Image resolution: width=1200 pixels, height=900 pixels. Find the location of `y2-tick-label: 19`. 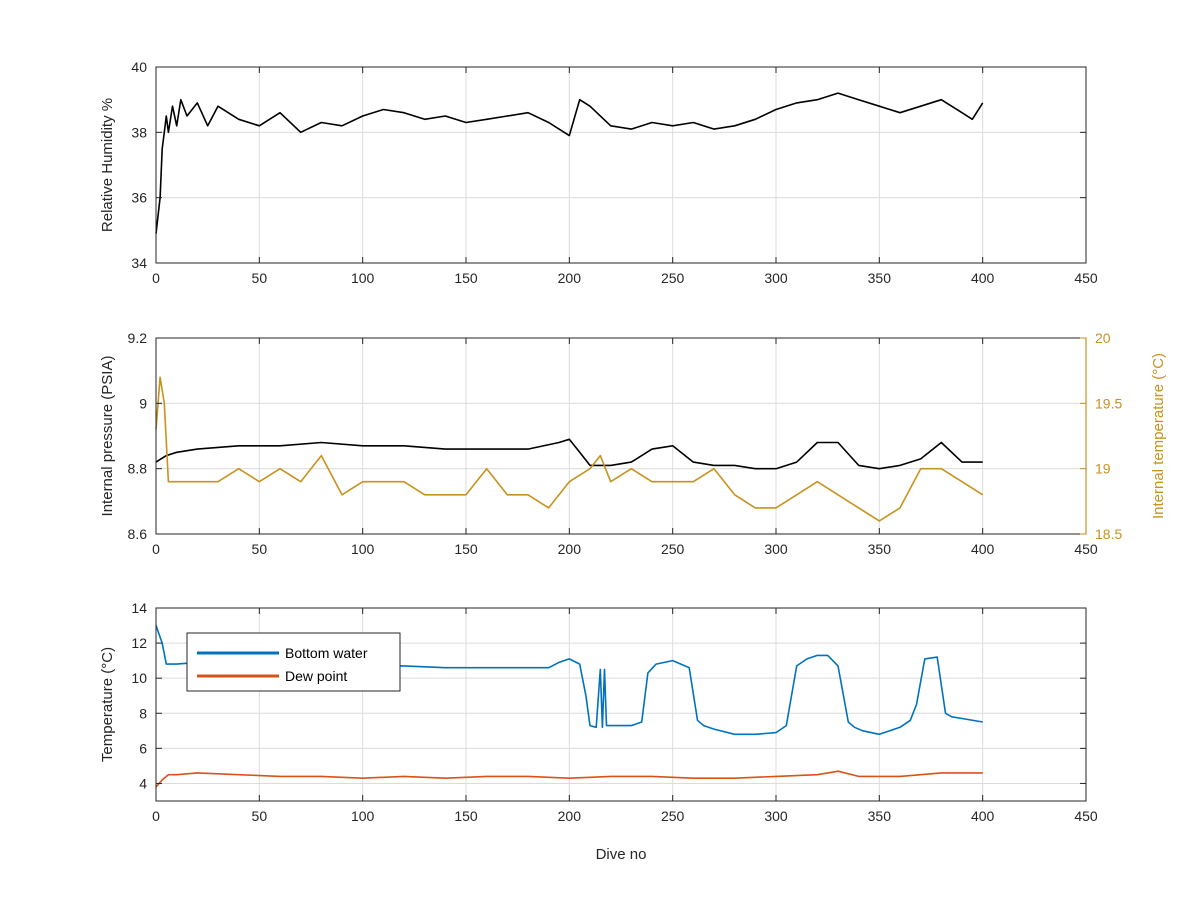

y2-tick-label: 19 is located at coordinates (1103, 469).